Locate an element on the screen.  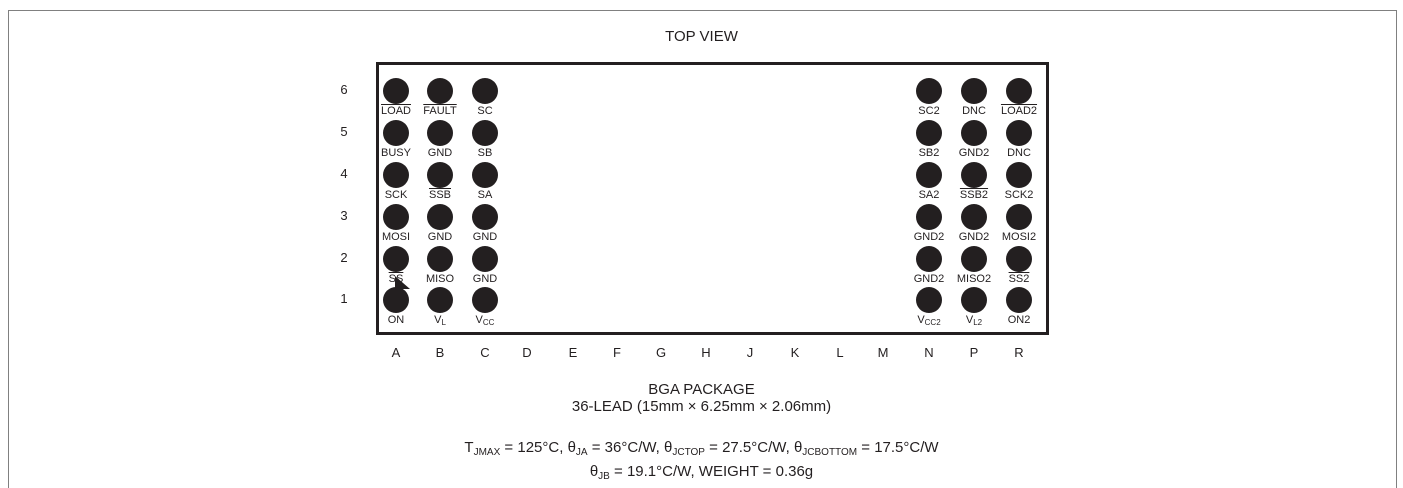
pin-name-C1: V is located at coordinates (479, 320).